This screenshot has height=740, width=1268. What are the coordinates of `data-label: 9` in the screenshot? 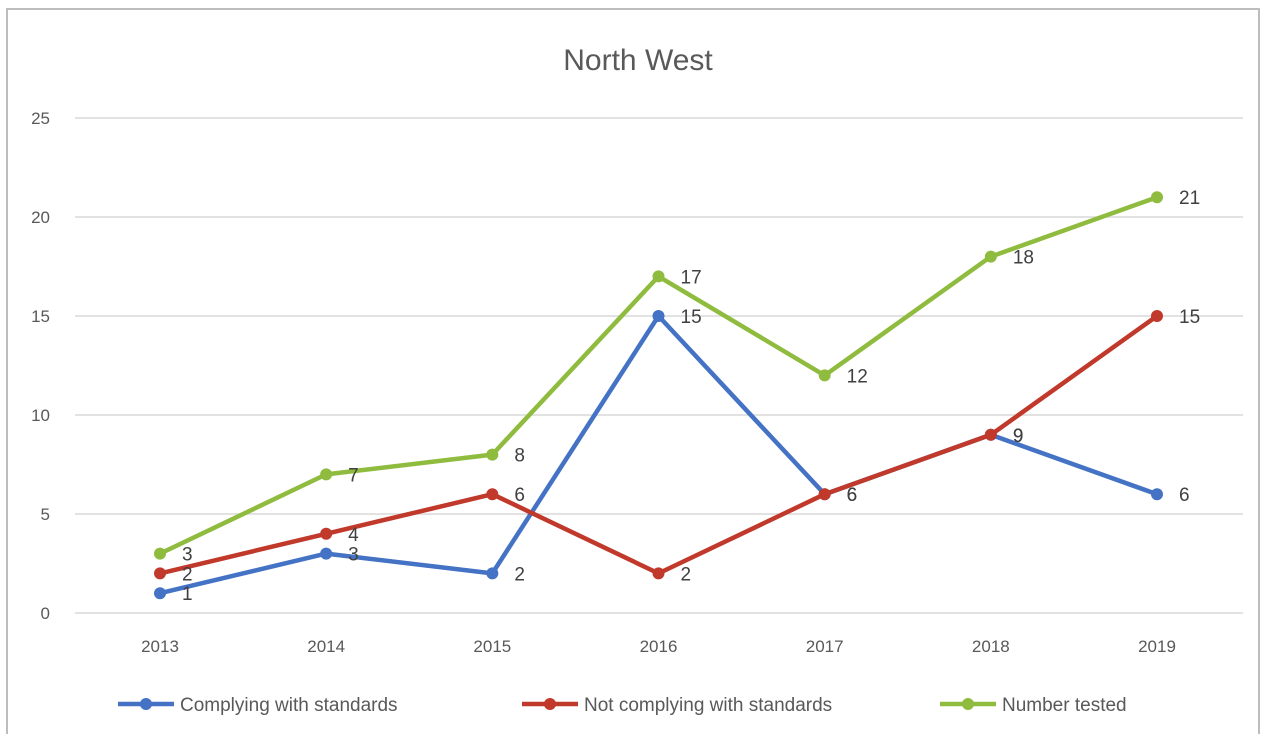 It's located at (1018, 436).